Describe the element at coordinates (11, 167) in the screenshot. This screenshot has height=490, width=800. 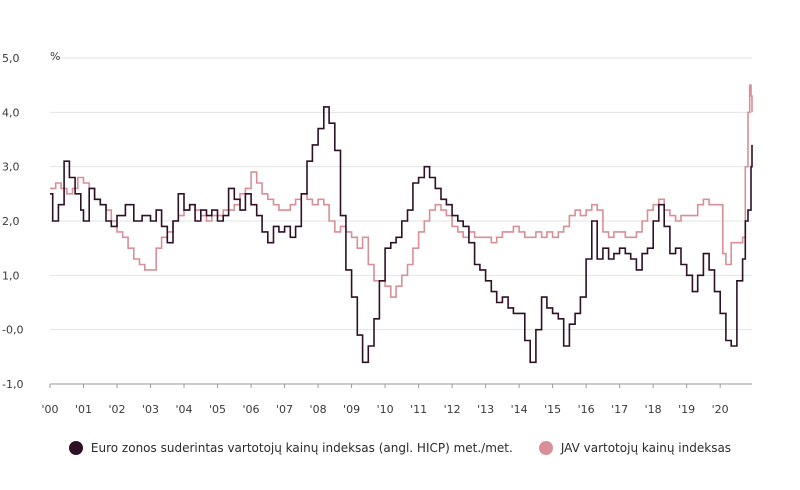
I see `y-tick-label: 3,0` at that location.